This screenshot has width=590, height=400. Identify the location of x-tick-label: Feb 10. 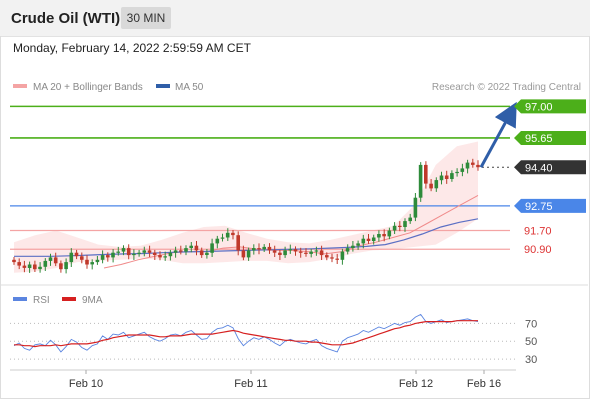
(86, 384).